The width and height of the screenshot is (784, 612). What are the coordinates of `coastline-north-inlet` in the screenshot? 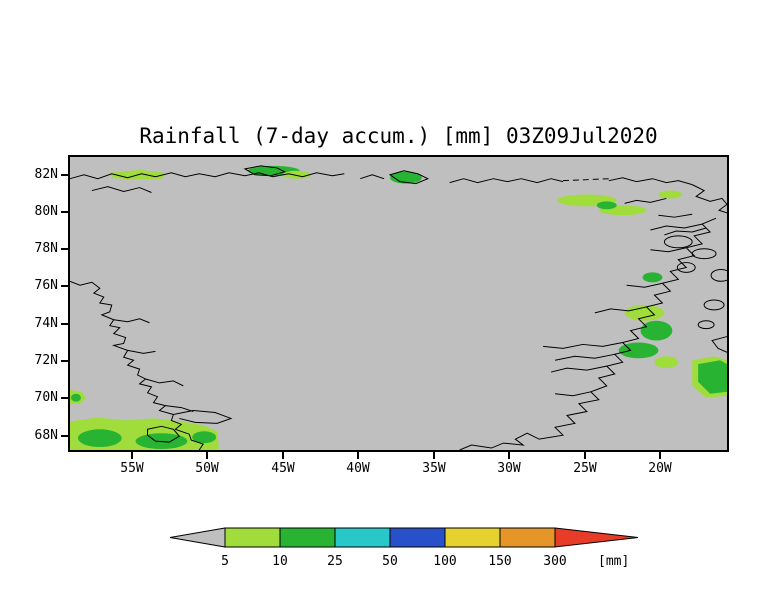 It's located at (121, 189).